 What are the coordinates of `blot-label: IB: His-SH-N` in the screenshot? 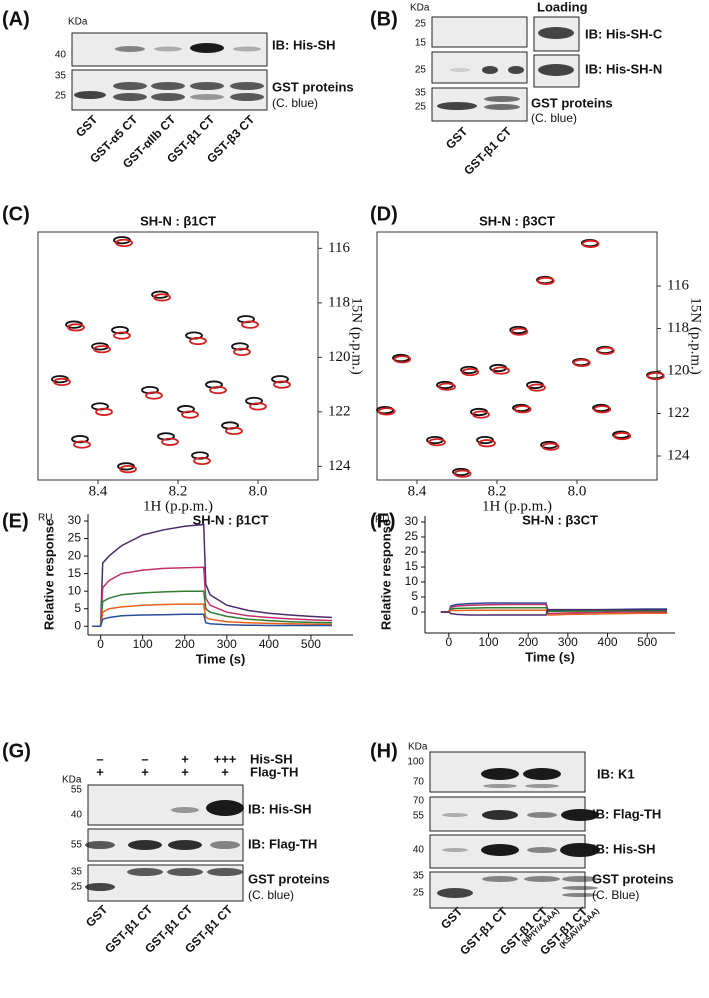 It's located at (623, 68).